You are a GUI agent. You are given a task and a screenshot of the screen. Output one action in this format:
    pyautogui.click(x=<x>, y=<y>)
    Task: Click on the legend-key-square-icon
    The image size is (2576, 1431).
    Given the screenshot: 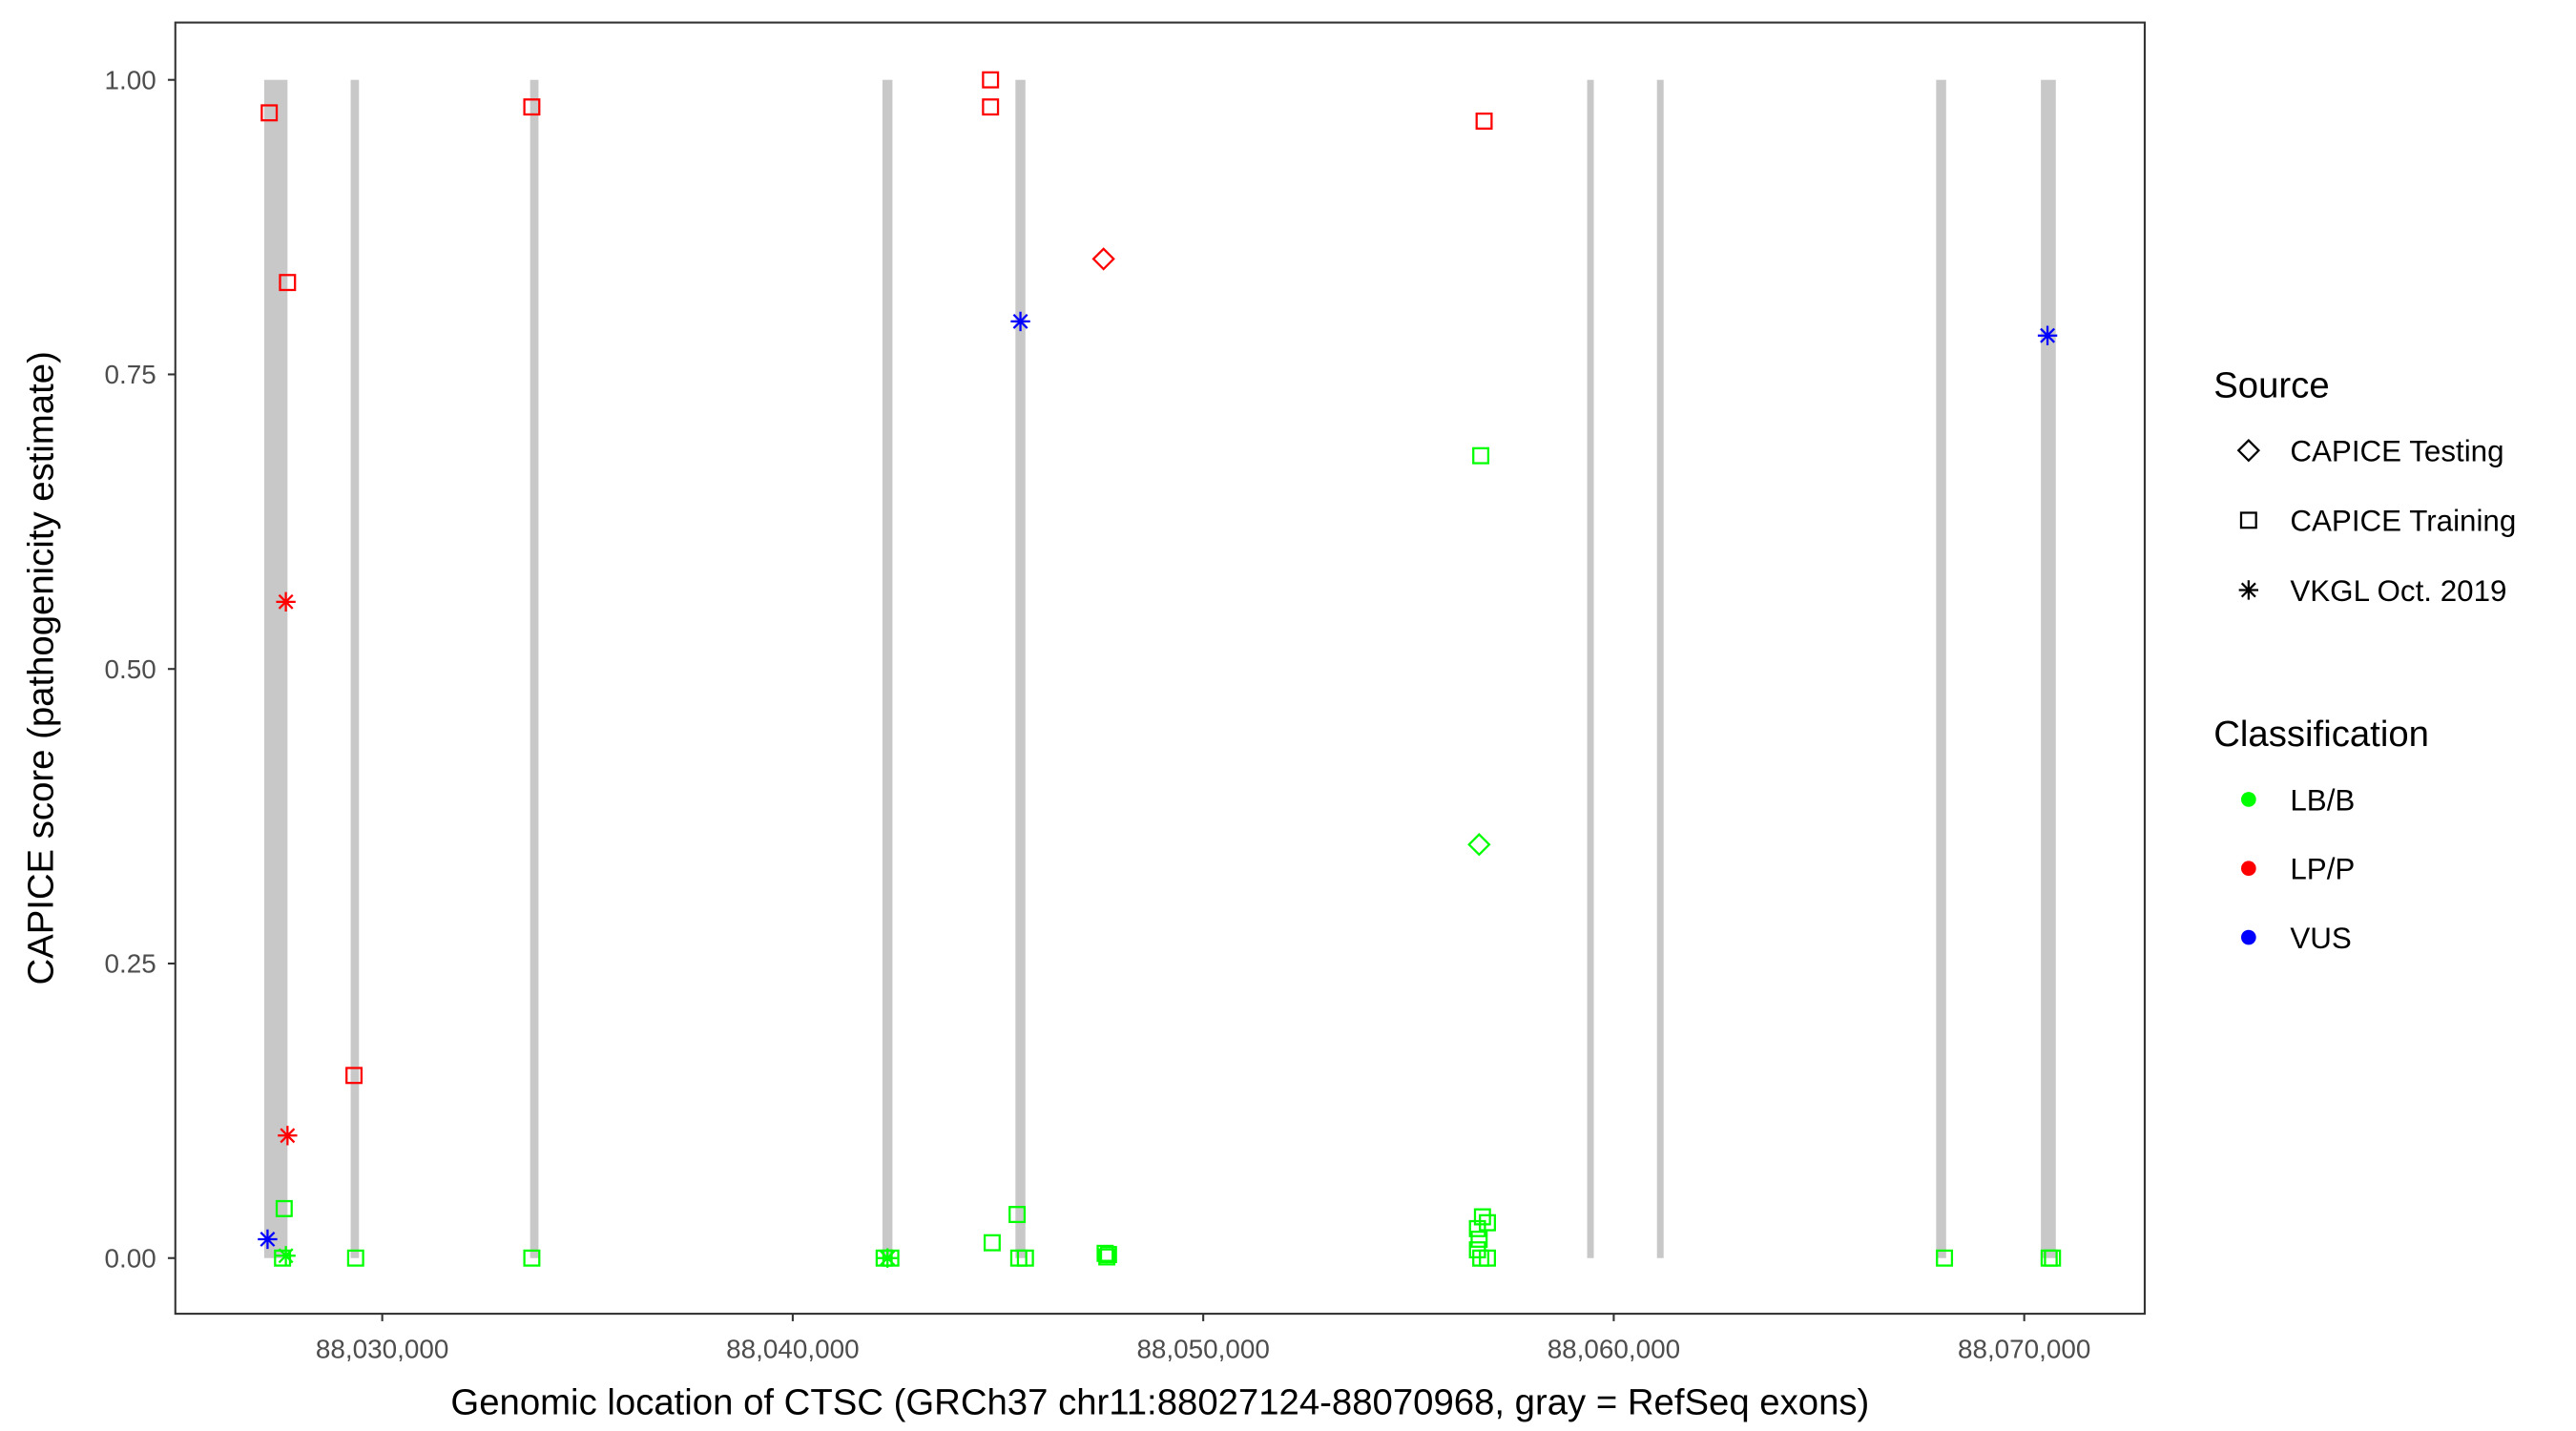 What is the action you would take?
    pyautogui.click(x=2248, y=520)
    